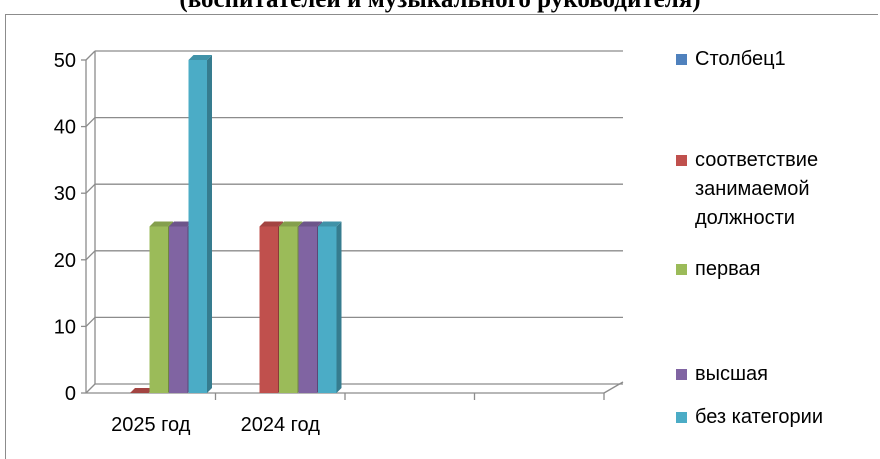 This screenshot has width=880, height=459. Describe the element at coordinates (65, 61) in the screenshot. I see `y-tick-label-50: 50` at that location.